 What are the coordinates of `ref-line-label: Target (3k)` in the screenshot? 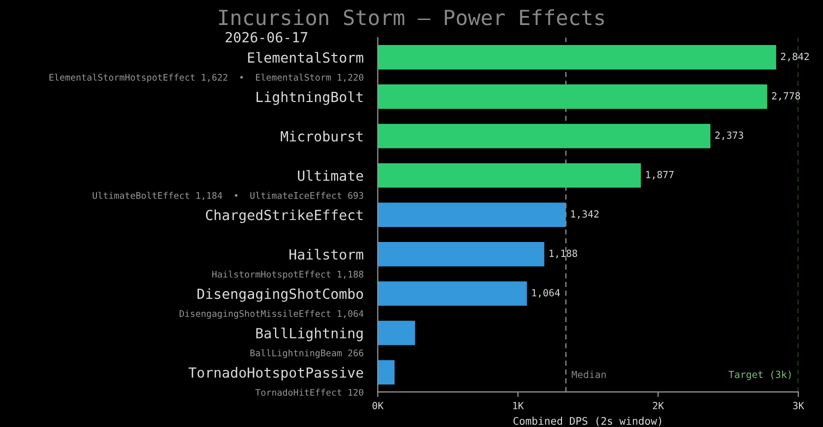 It's located at (759, 375).